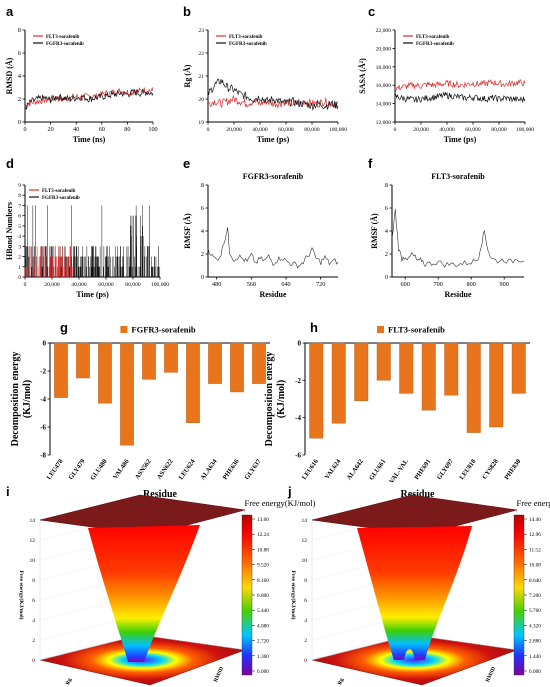 The width and height of the screenshot is (550, 687). What do you see at coordinates (535, 566) in the screenshot?
I see `colorbar-tick-label-j: 10.08` at bounding box center [535, 566].